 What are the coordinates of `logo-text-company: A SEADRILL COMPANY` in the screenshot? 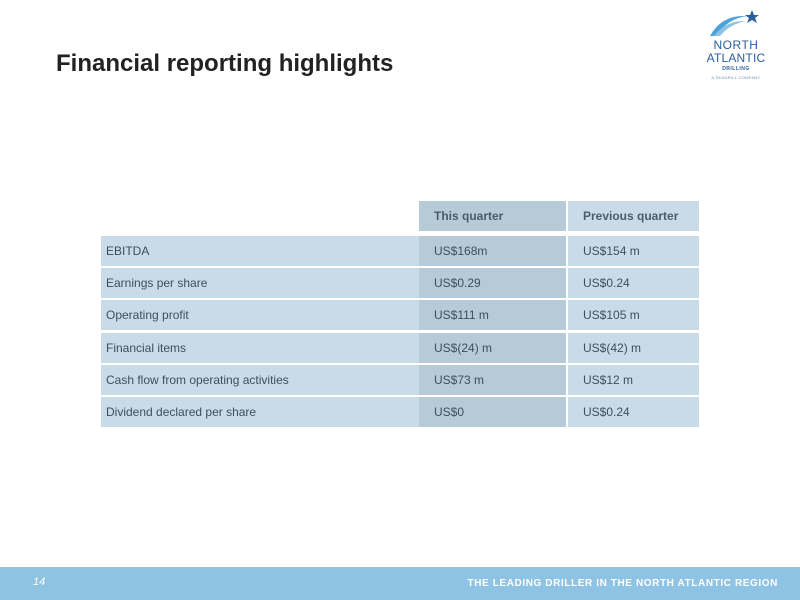 It's located at (736, 77).